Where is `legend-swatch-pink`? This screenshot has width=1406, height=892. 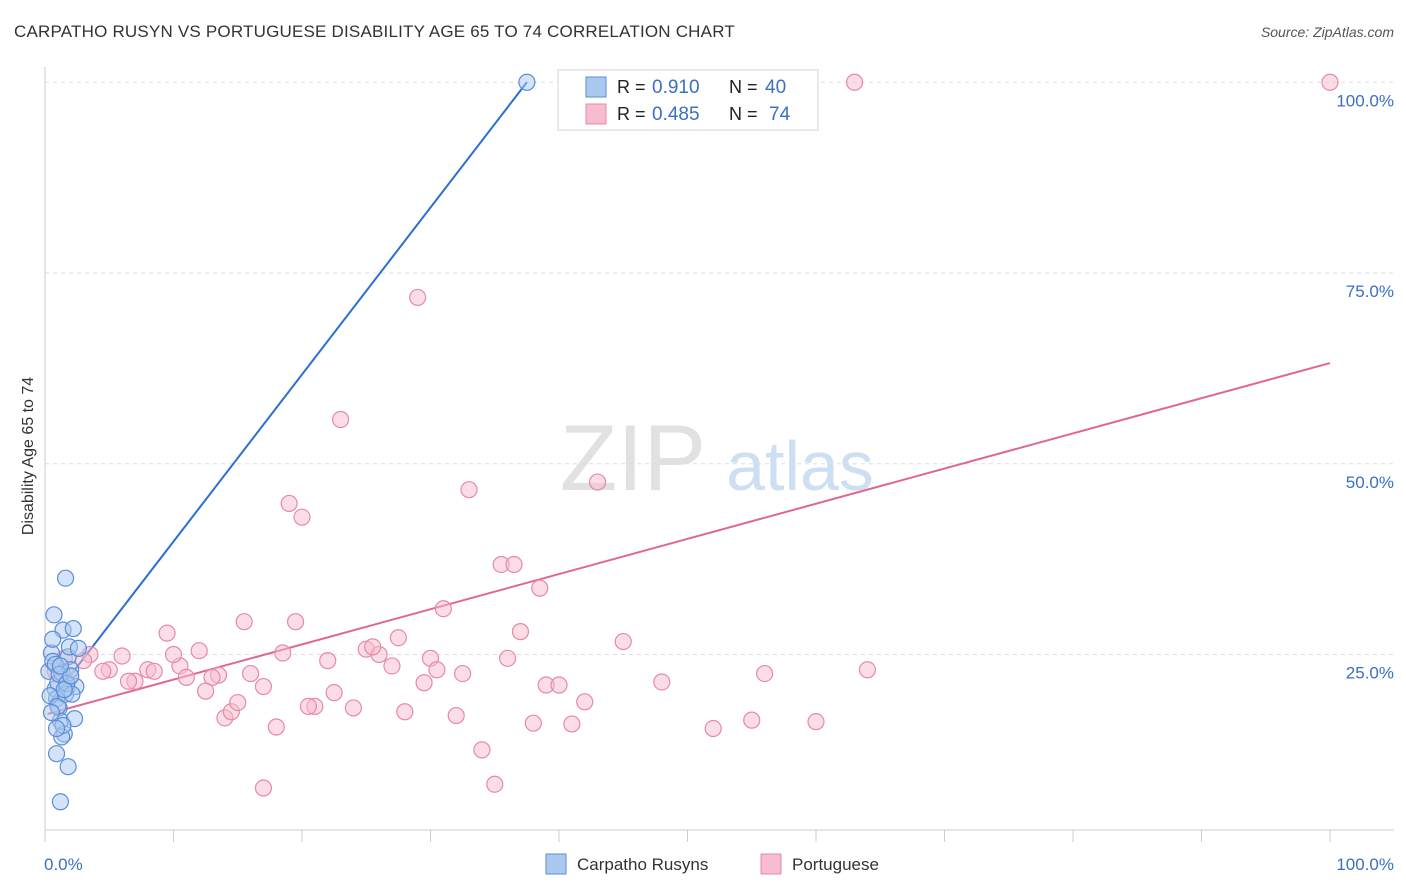 legend-swatch-pink is located at coordinates (596, 114).